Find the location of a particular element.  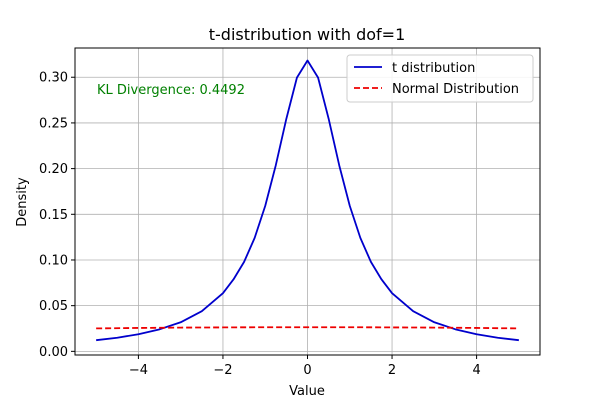

y-tick-label: 0.15 is located at coordinates (53, 215).